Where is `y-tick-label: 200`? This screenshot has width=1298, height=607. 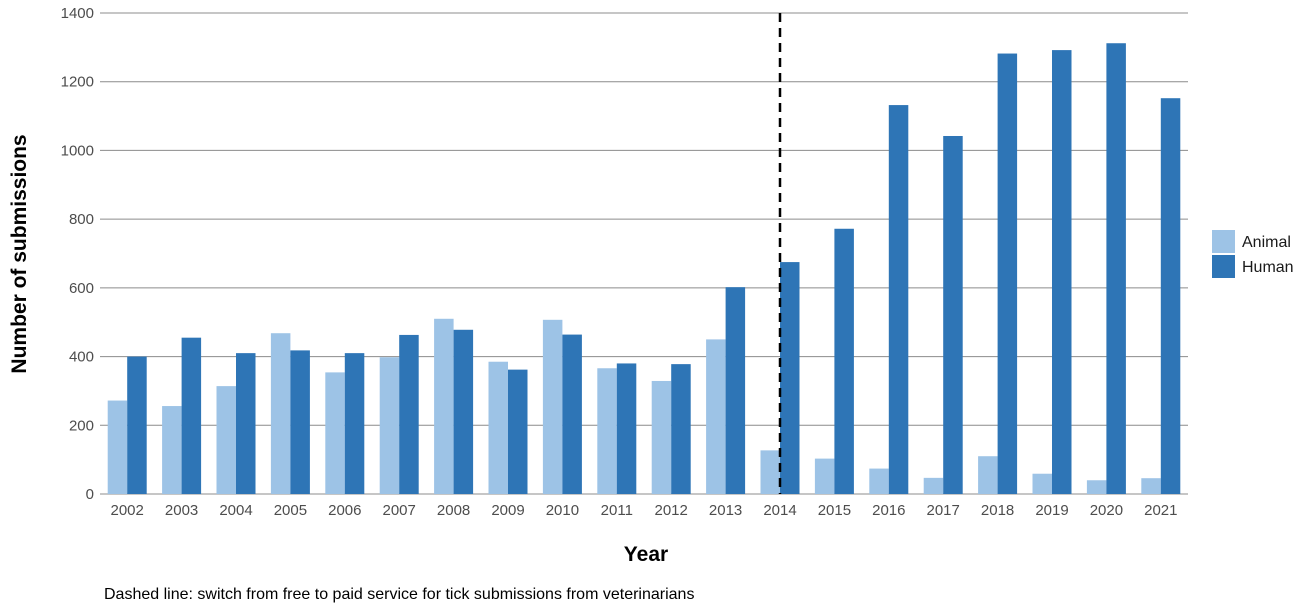 y-tick-label: 200 is located at coordinates (81, 425).